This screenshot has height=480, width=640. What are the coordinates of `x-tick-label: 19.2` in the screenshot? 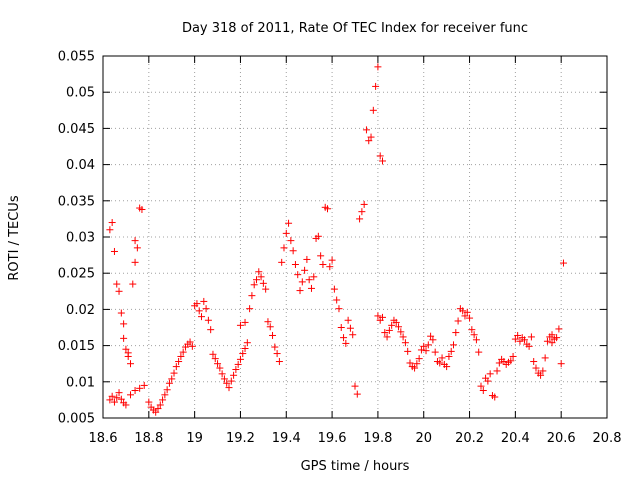 It's located at (240, 438).